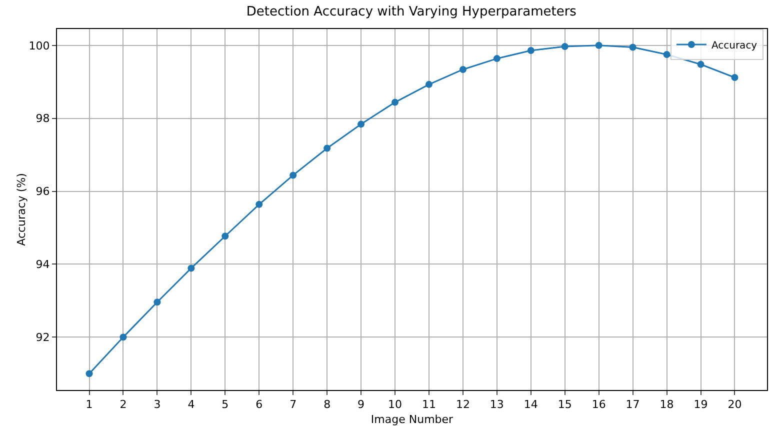 The height and width of the screenshot is (426, 769). I want to click on x-tick-label: 11, so click(429, 405).